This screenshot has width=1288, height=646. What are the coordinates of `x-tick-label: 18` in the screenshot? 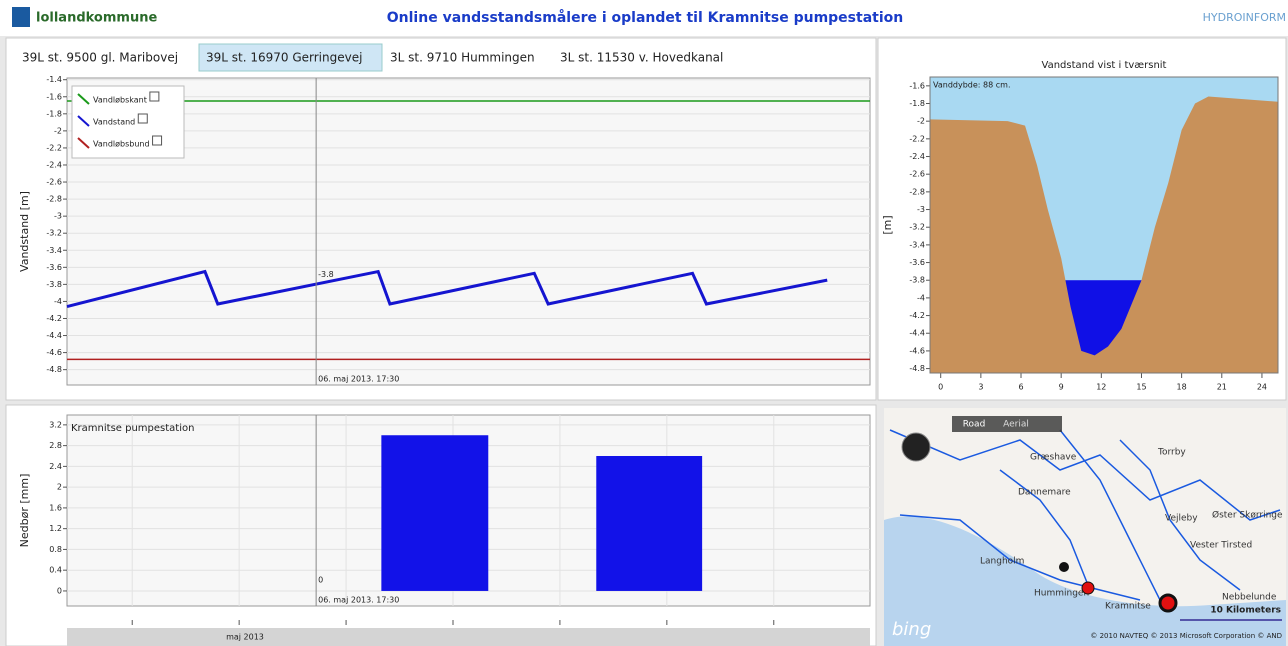 It's located at (1182, 387).